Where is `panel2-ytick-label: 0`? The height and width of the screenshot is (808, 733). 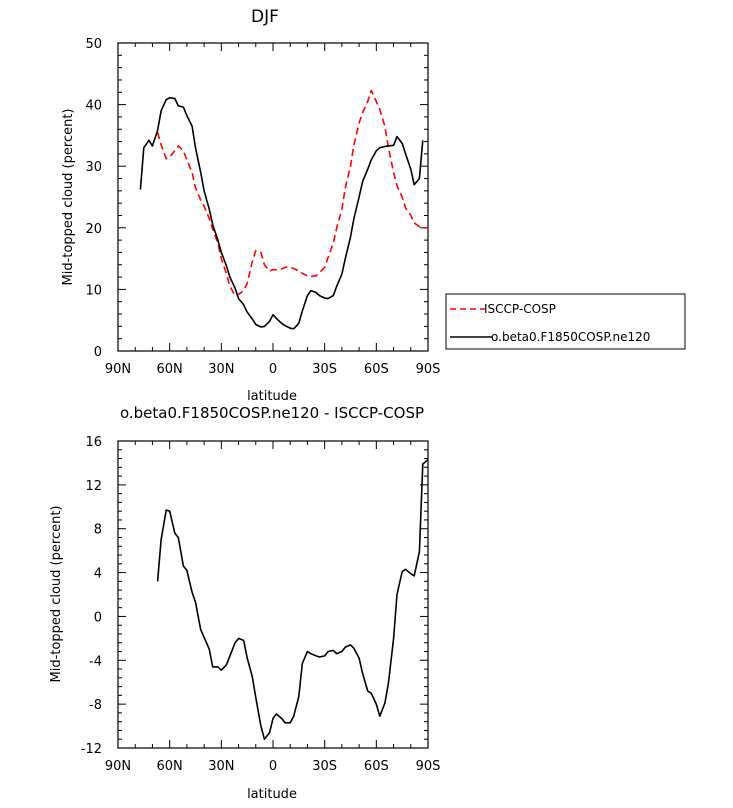
panel2-ytick-label: 0 is located at coordinates (98, 617).